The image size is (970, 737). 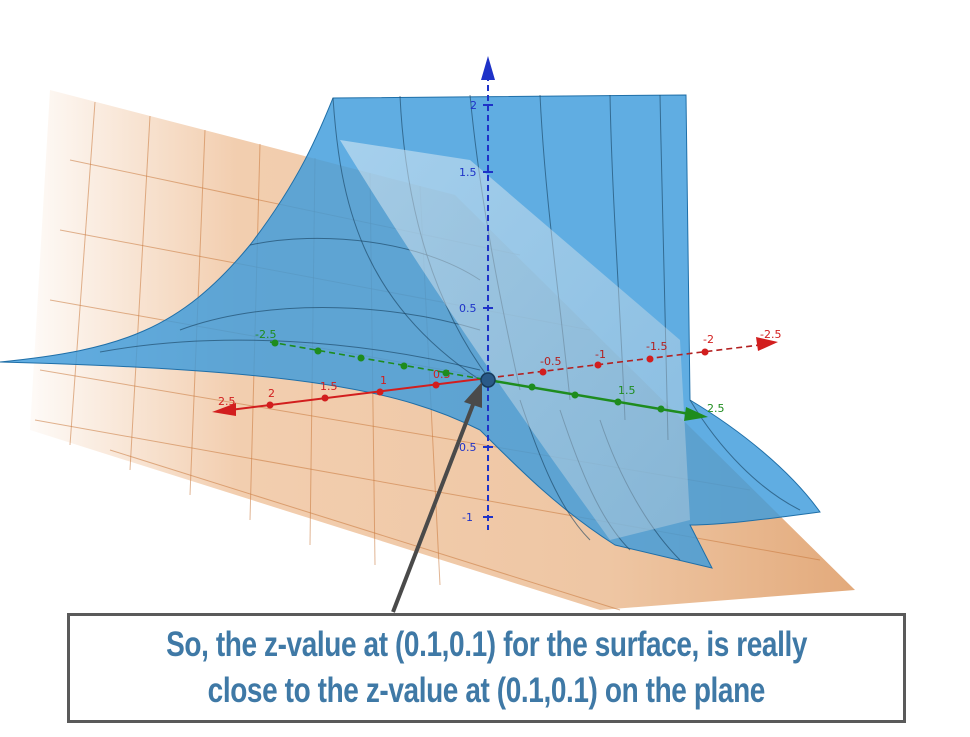 I want to click on x-tick-label: -2, so click(x=708, y=339).